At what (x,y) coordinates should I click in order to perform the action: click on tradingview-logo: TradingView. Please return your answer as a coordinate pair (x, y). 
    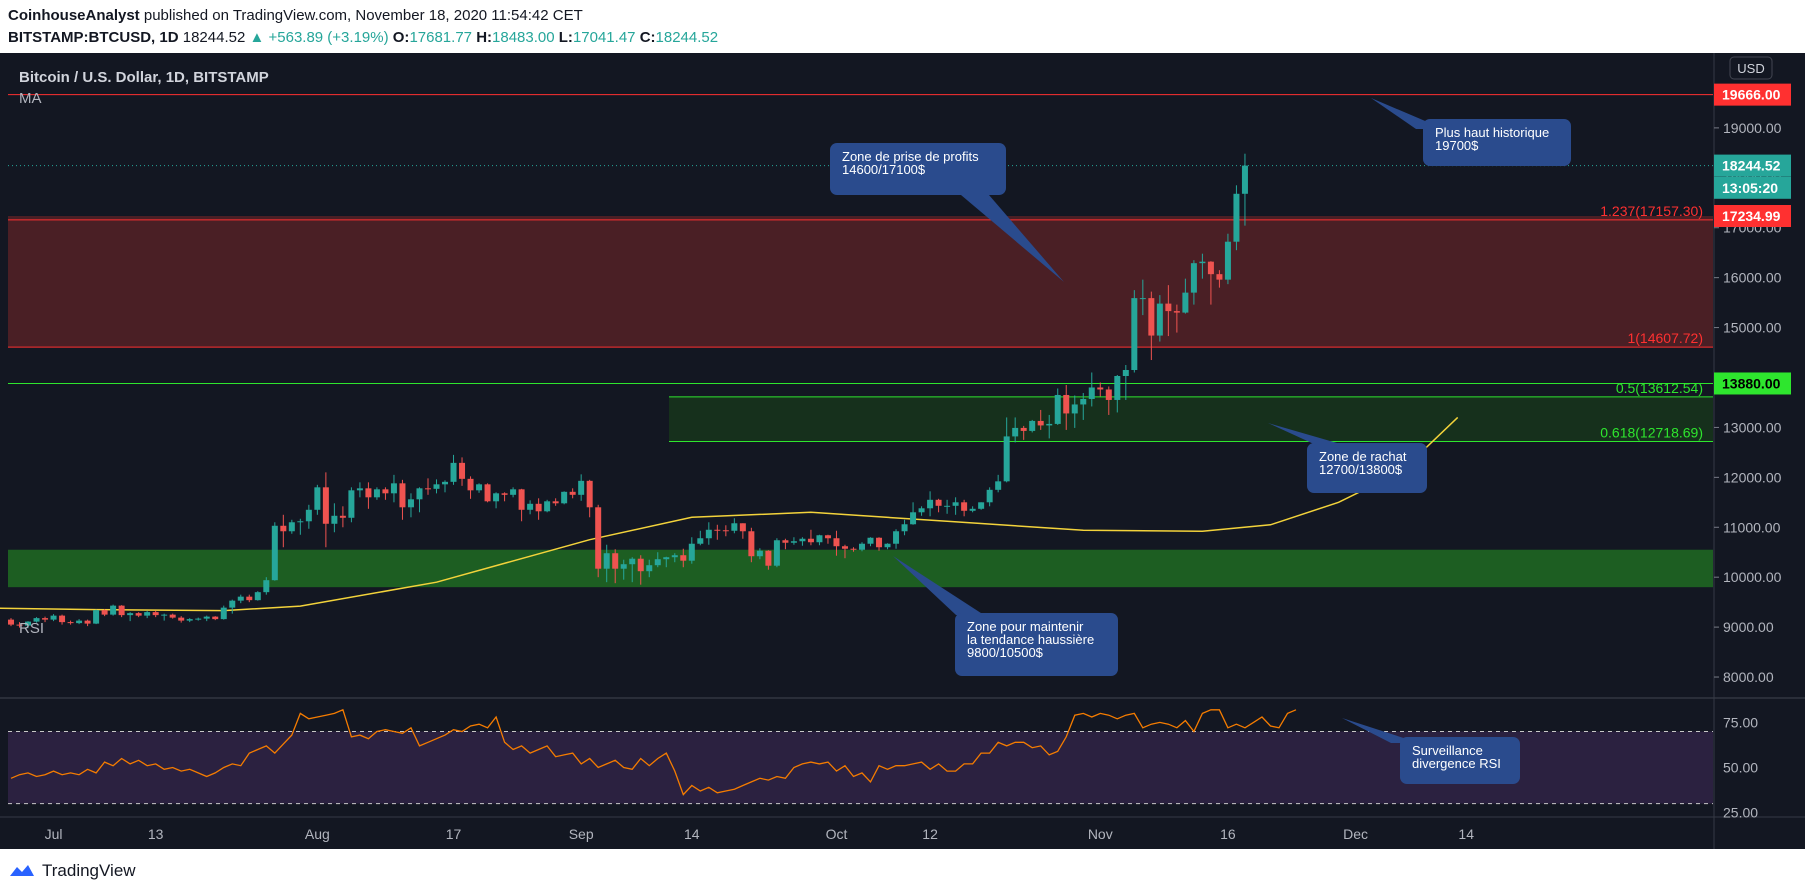
    Looking at the image, I should click on (72, 871).